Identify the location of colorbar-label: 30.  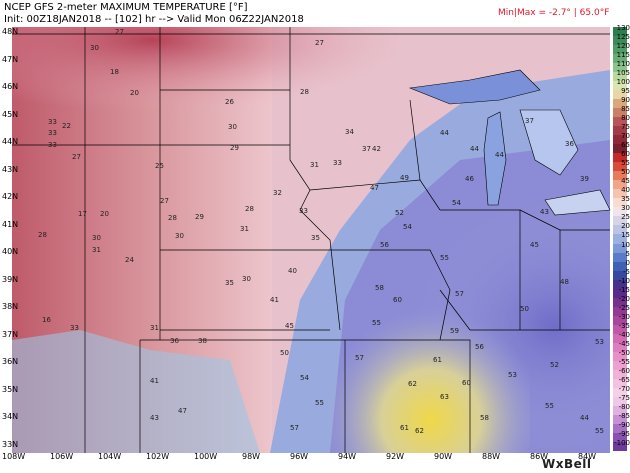
(625, 208).